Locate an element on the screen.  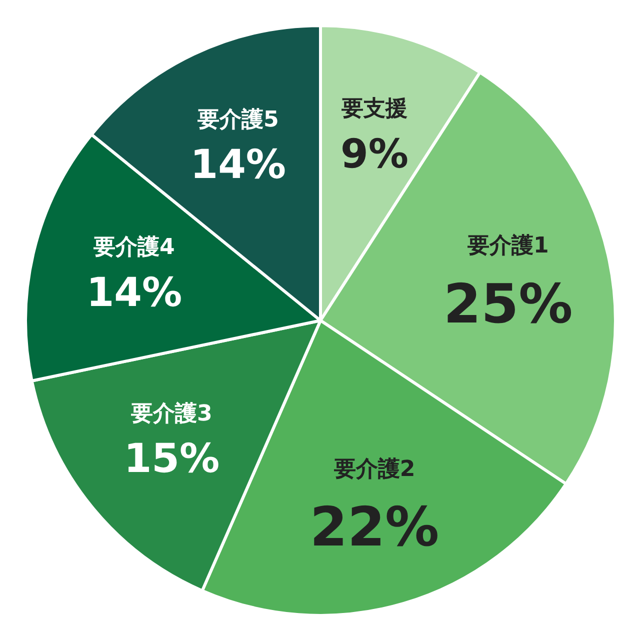
data-label: 9% is located at coordinates (374, 154).